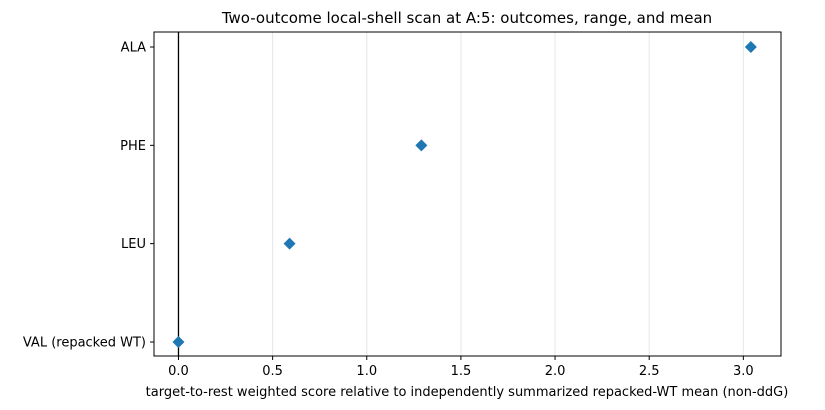 This screenshot has width=825, height=410. What do you see at coordinates (178, 371) in the screenshot?
I see `x-tick-label: 0.0` at bounding box center [178, 371].